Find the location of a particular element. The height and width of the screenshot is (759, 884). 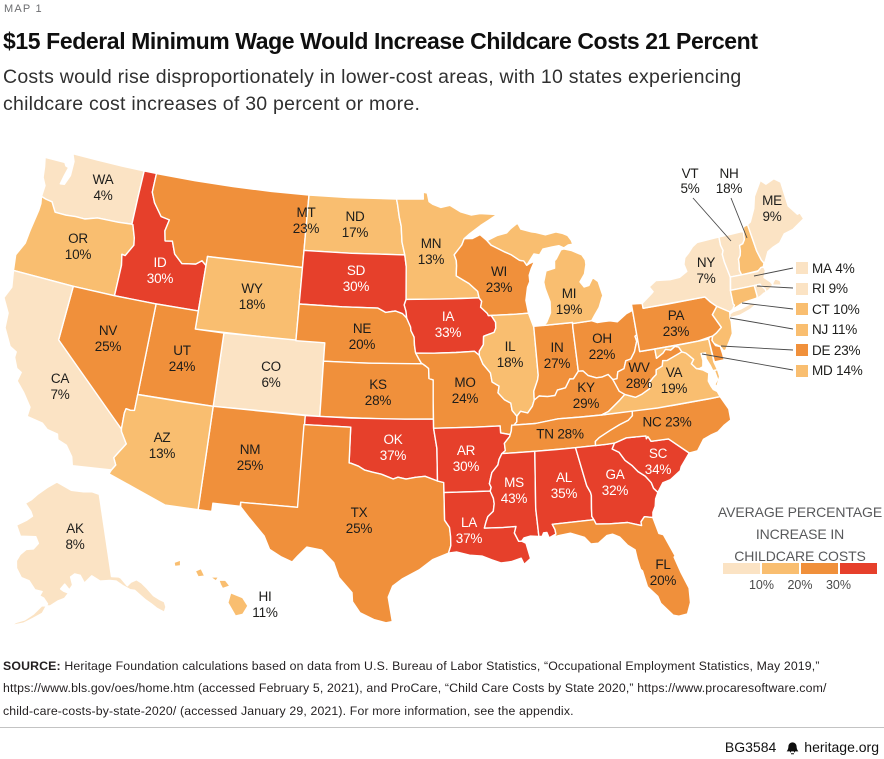

legend-callout-de: DE 23% is located at coordinates (828, 350).